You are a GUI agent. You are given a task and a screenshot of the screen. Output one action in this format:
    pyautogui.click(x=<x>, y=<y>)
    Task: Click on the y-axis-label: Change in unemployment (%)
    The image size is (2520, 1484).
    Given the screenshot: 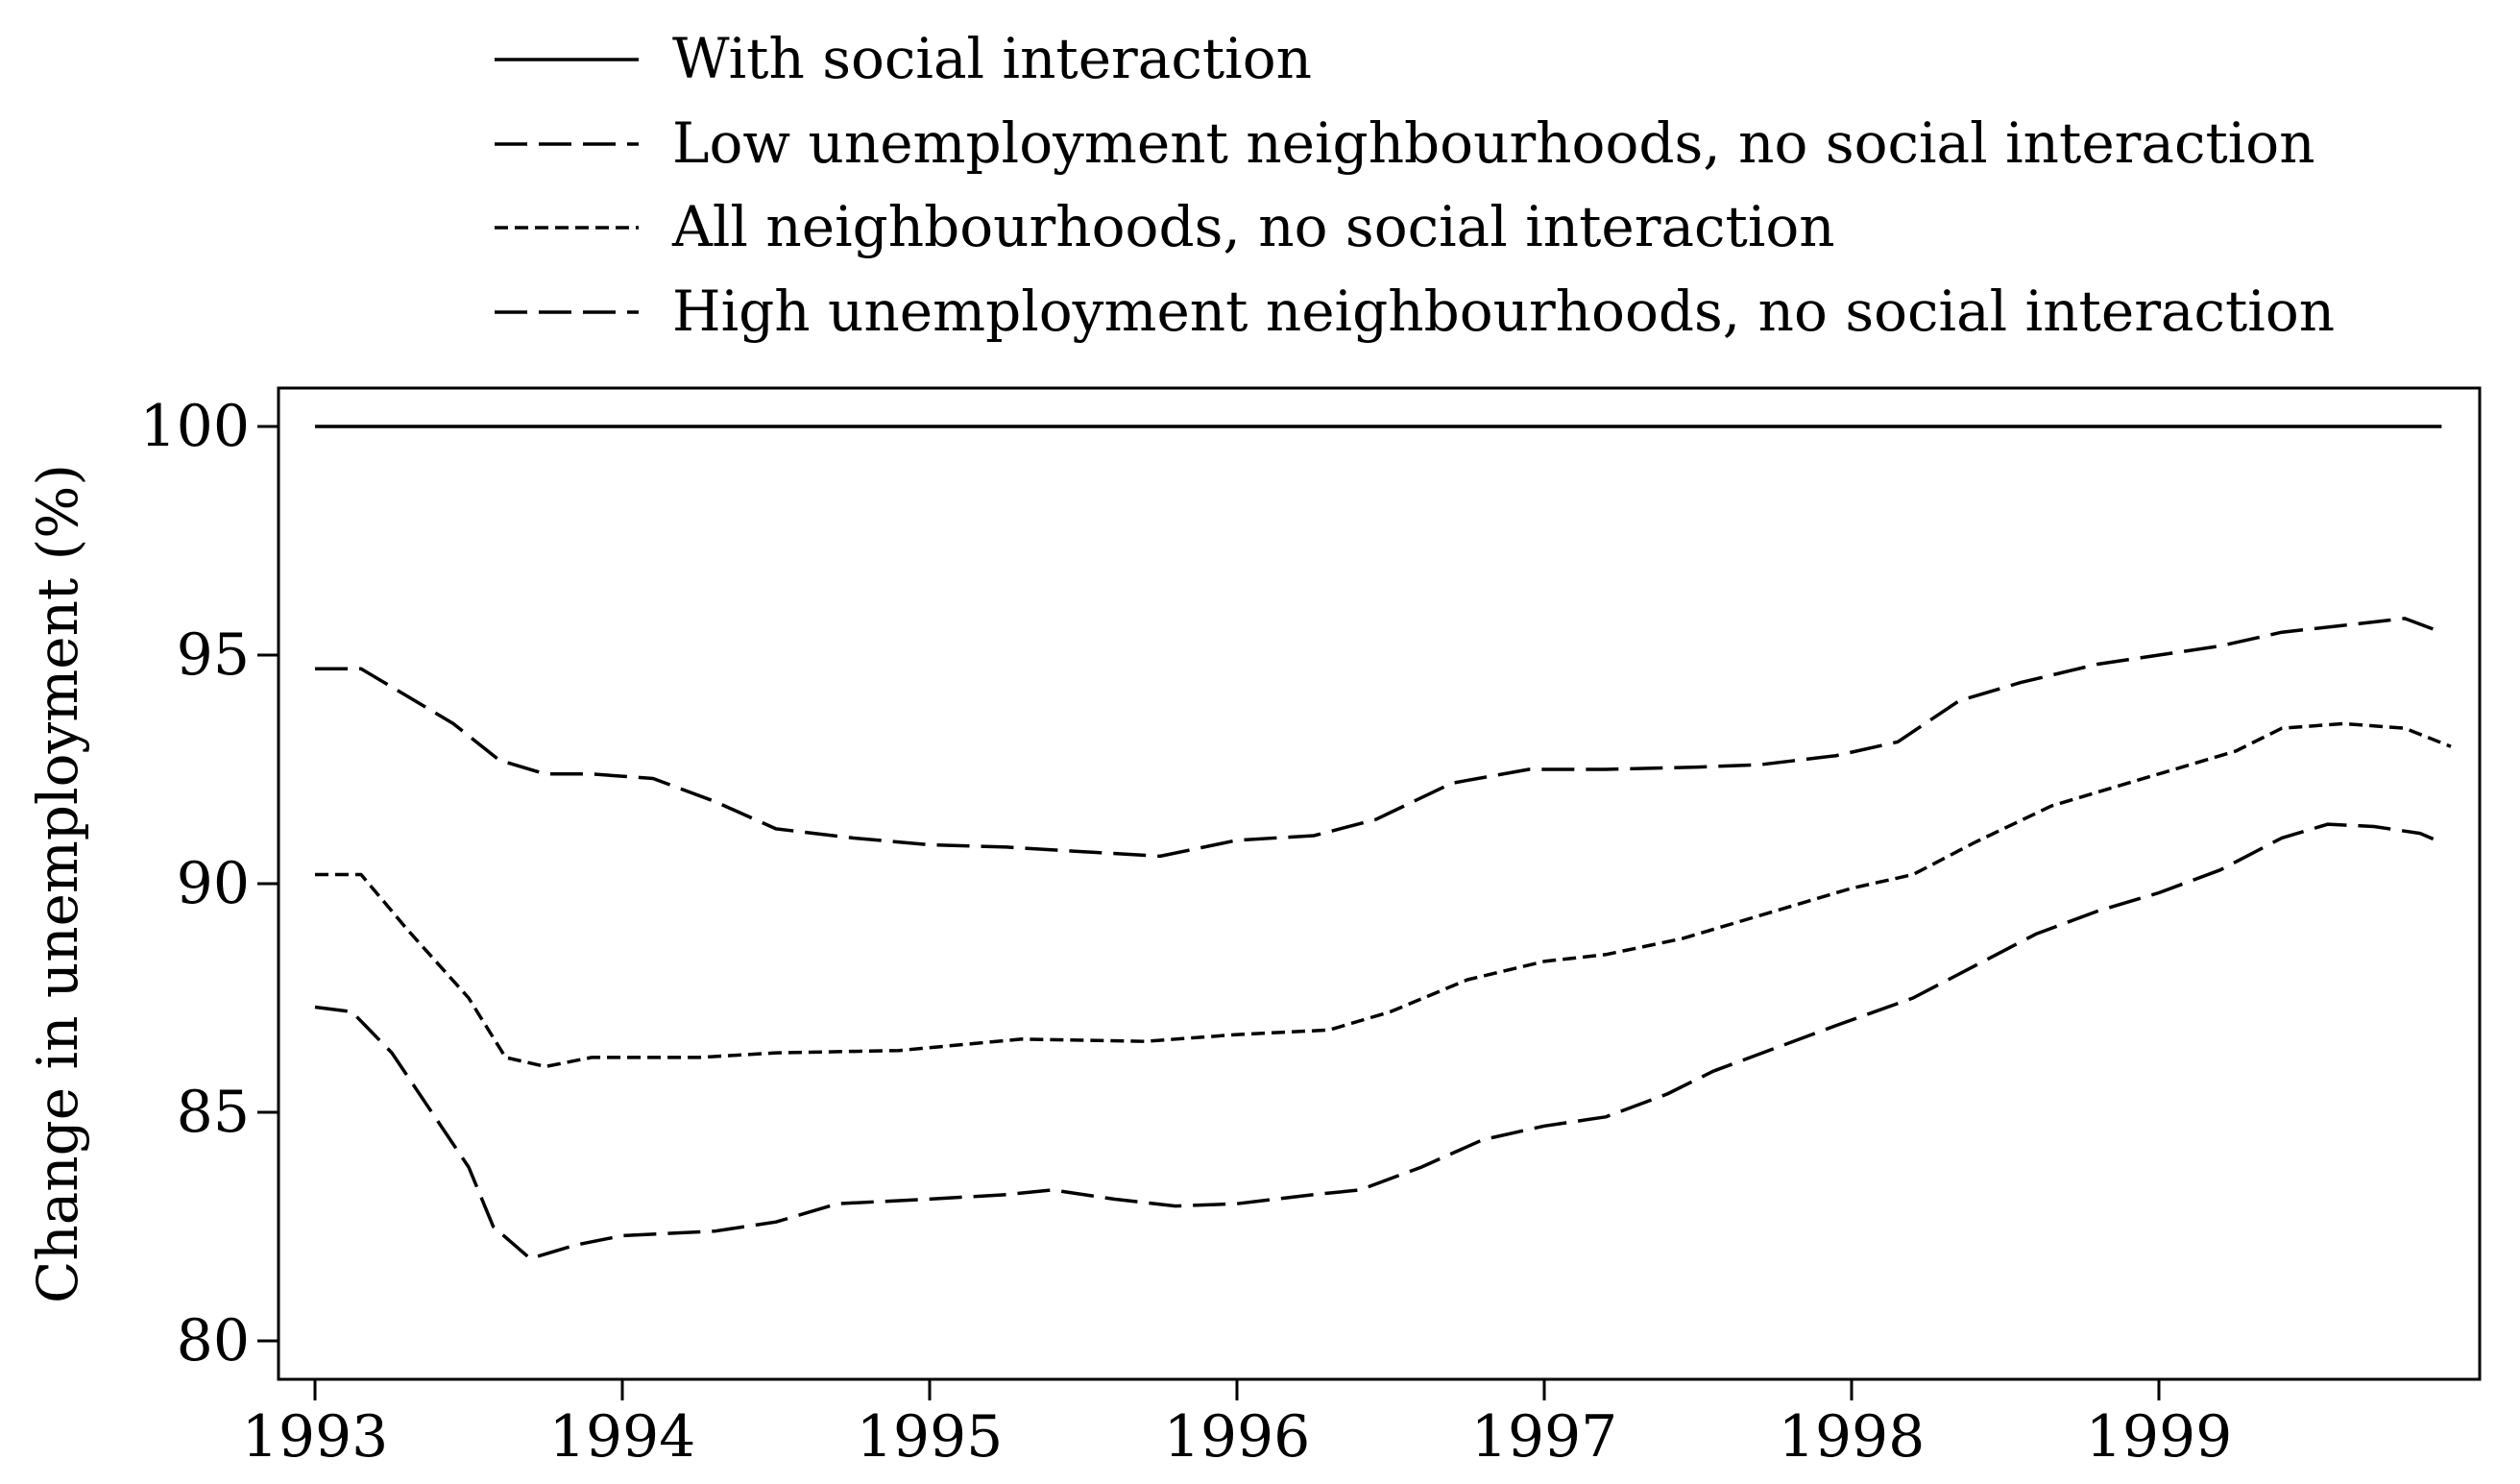 What is the action you would take?
    pyautogui.click(x=58, y=883)
    